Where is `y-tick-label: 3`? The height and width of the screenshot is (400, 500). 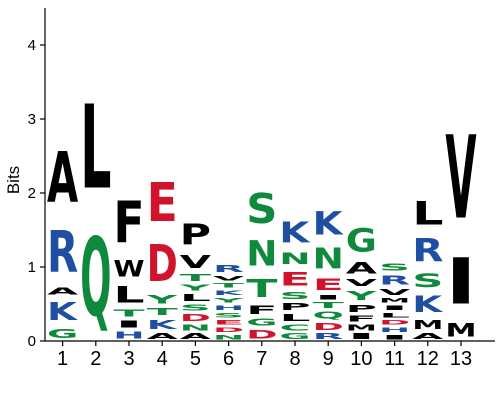
y-tick-label: 3 is located at coordinates (32, 119).